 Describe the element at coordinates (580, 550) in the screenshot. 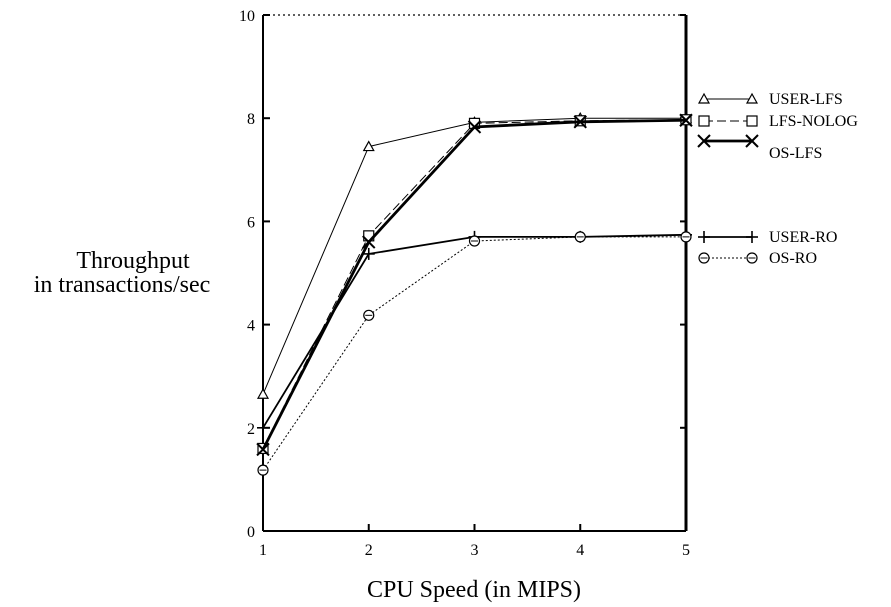

I see `x-tick-label: 4` at that location.